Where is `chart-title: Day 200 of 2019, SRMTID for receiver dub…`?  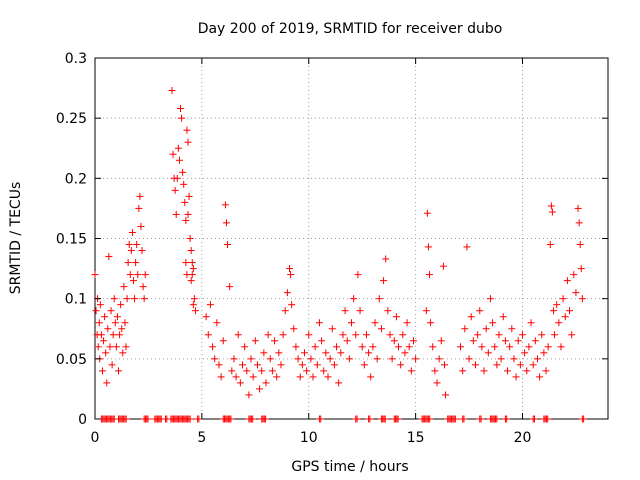 chart-title: Day 200 of 2019, SRMTID for receiver dub… is located at coordinates (350, 29).